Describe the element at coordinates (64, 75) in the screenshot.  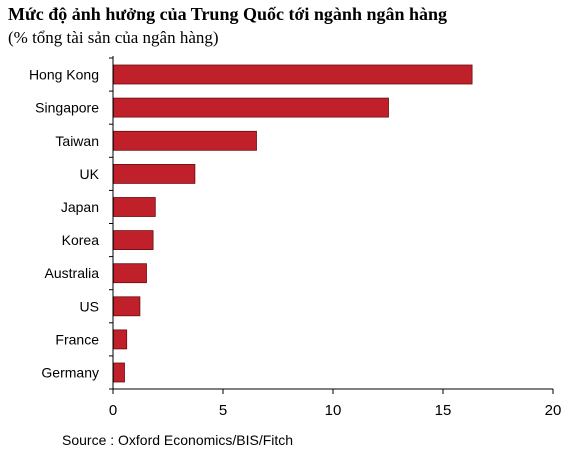
I see `category-label: Hong Kong` at that location.